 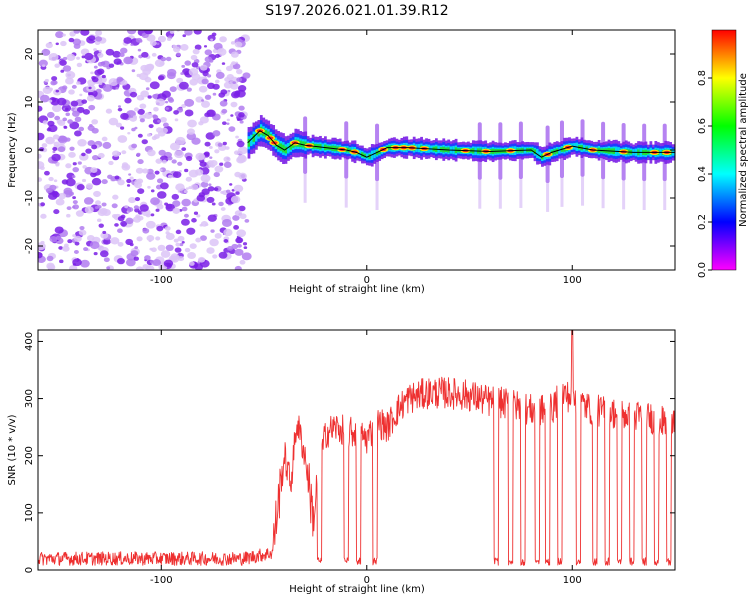 What do you see at coordinates (29, 512) in the screenshot?
I see `snr-y-tick-label: 100` at bounding box center [29, 512].